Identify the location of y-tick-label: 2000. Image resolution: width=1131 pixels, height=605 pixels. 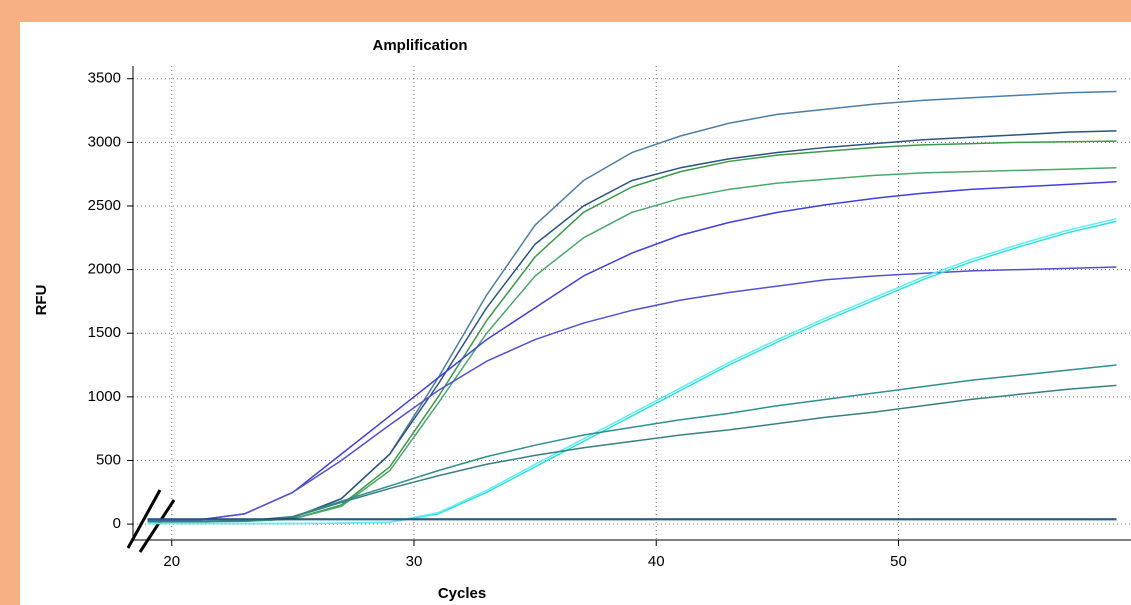
(104, 269).